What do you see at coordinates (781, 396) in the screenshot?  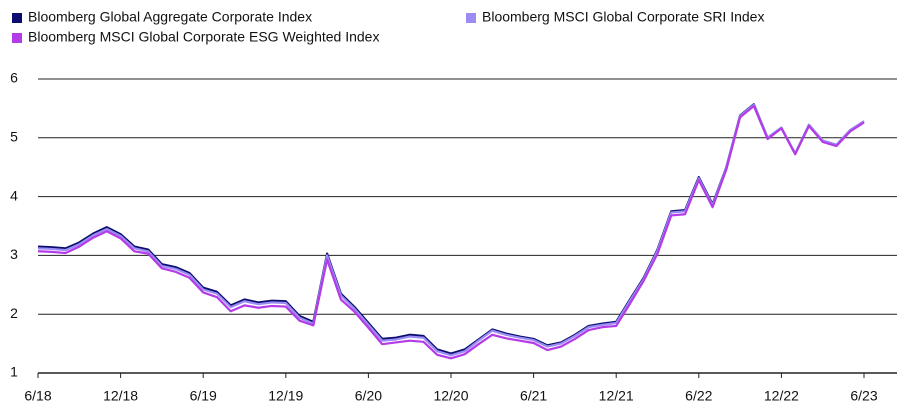 I see `x-tick-label: 12/22` at bounding box center [781, 396].